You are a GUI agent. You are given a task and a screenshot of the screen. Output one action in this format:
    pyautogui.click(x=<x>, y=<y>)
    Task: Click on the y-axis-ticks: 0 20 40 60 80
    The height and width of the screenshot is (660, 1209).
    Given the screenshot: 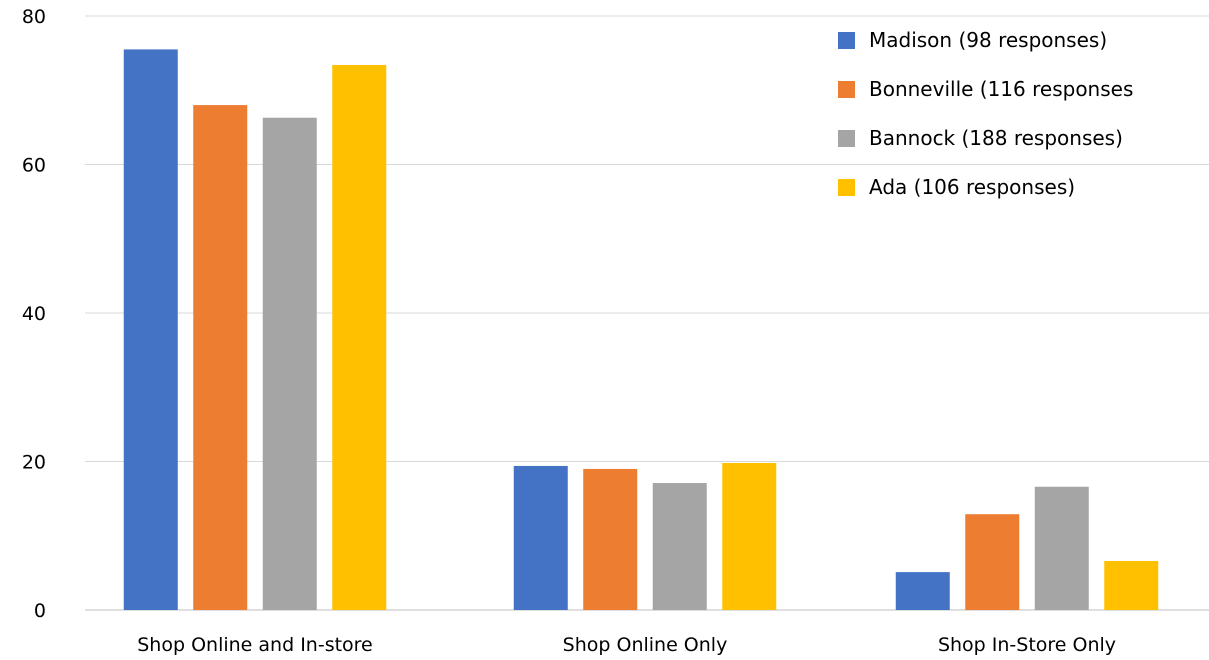 What is the action you would take?
    pyautogui.click(x=34, y=314)
    